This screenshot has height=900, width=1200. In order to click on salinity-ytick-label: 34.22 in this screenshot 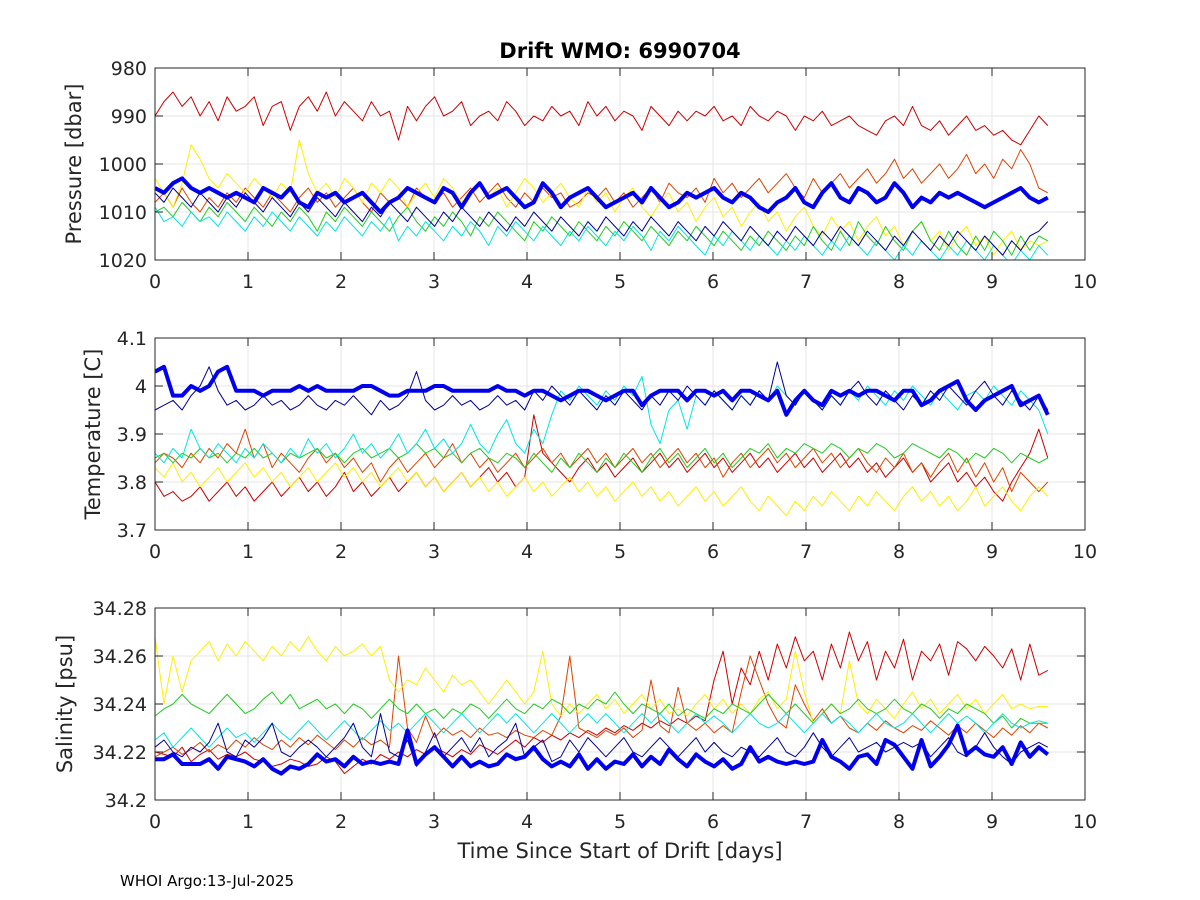, I will do `click(120, 753)`.